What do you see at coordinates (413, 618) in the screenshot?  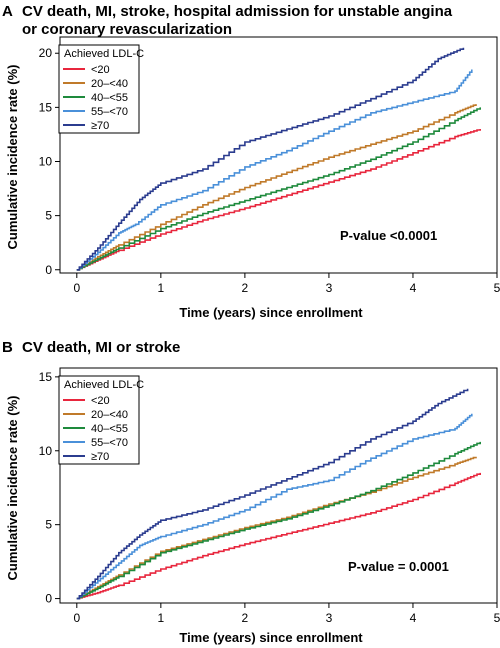 I see `panel-b-x-tick-label: 4` at bounding box center [413, 618].